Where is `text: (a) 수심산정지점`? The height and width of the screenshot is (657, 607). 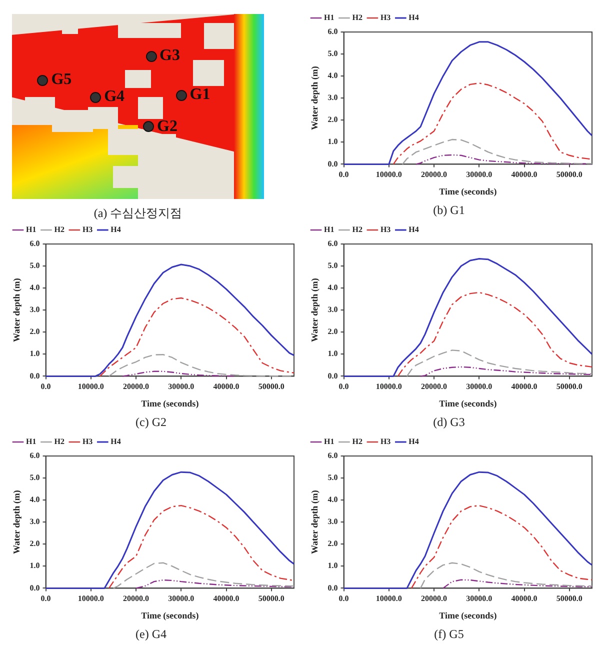 text: (a) 수심산정지점 is located at coordinates (138, 213).